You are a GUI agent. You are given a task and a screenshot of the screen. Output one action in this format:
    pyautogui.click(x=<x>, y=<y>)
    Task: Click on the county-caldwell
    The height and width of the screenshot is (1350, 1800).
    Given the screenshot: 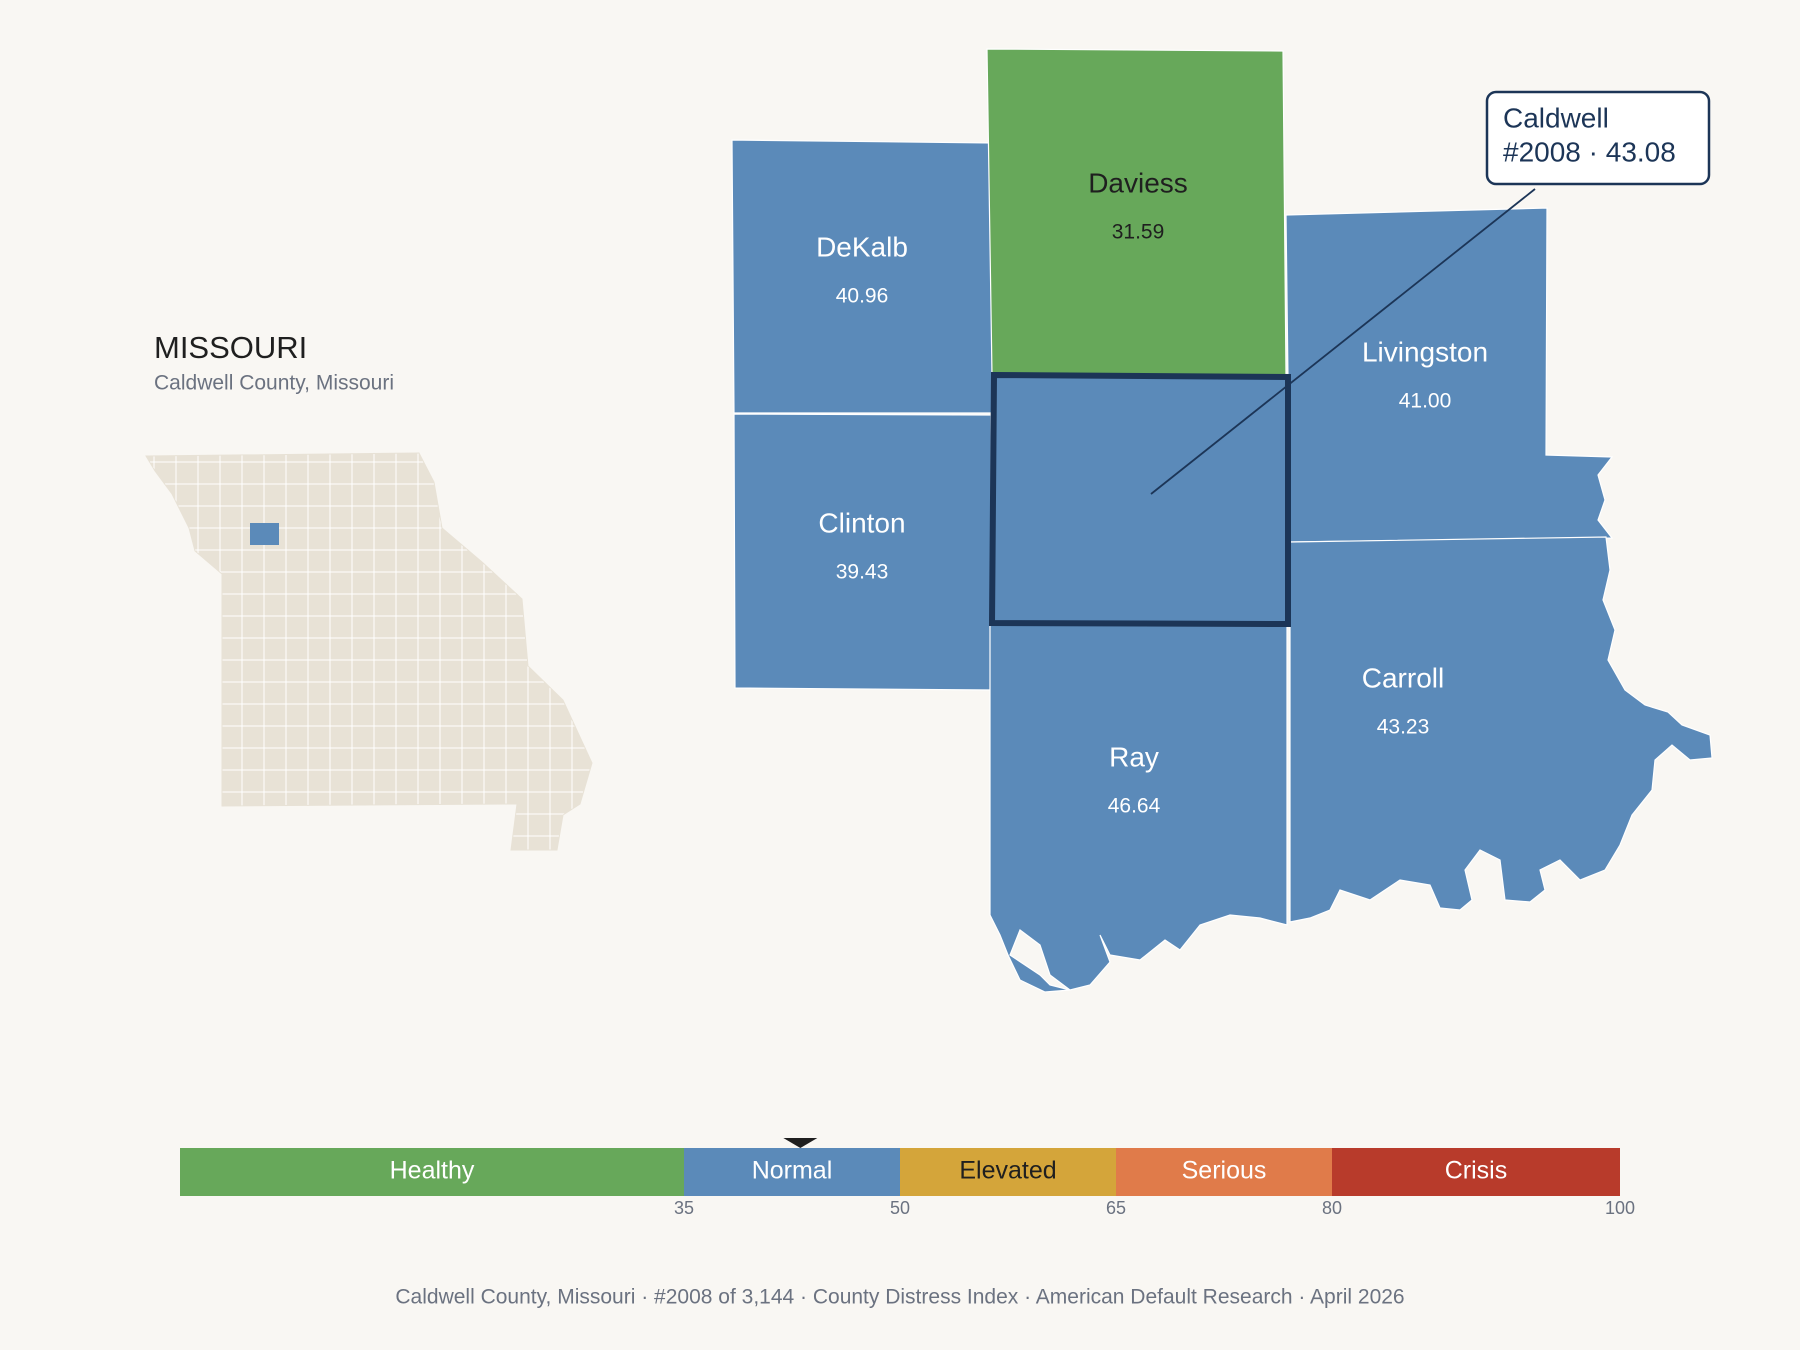 What is the action you would take?
    pyautogui.click(x=1139, y=499)
    